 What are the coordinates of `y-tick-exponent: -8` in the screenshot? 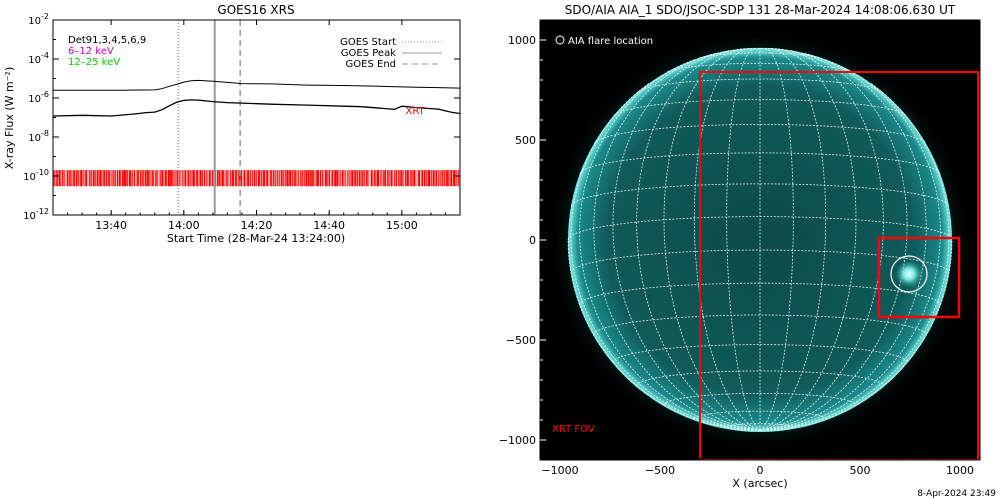 It's located at (45, 133).